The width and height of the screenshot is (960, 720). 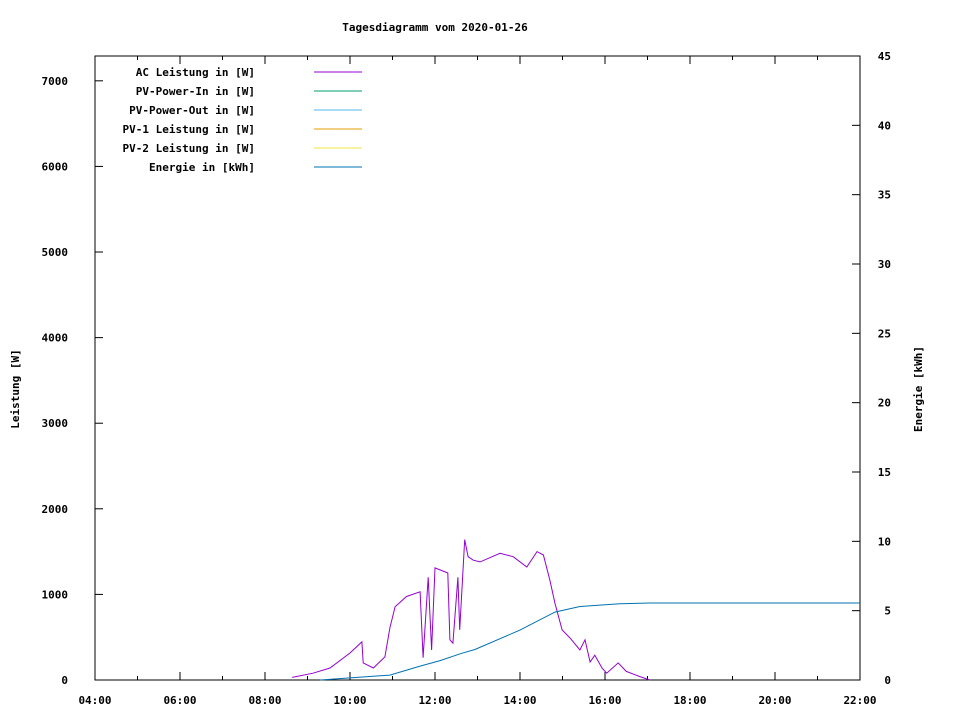 I want to click on y2-axis-label: Energie [kWh], so click(x=918, y=389).